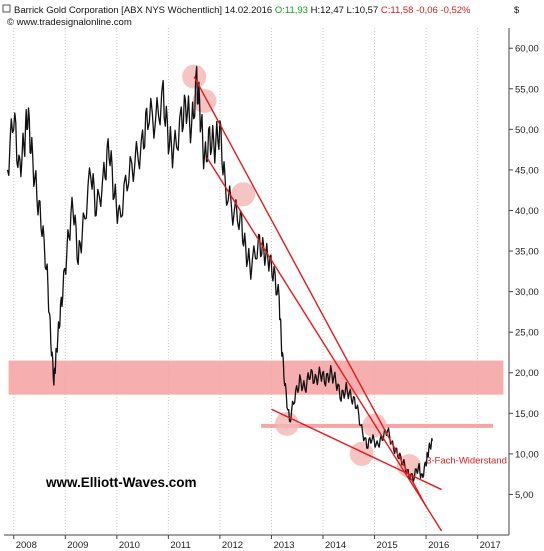 The height and width of the screenshot is (551, 544). Describe the element at coordinates (527, 89) in the screenshot. I see `y-tick-label: 55,00` at that location.